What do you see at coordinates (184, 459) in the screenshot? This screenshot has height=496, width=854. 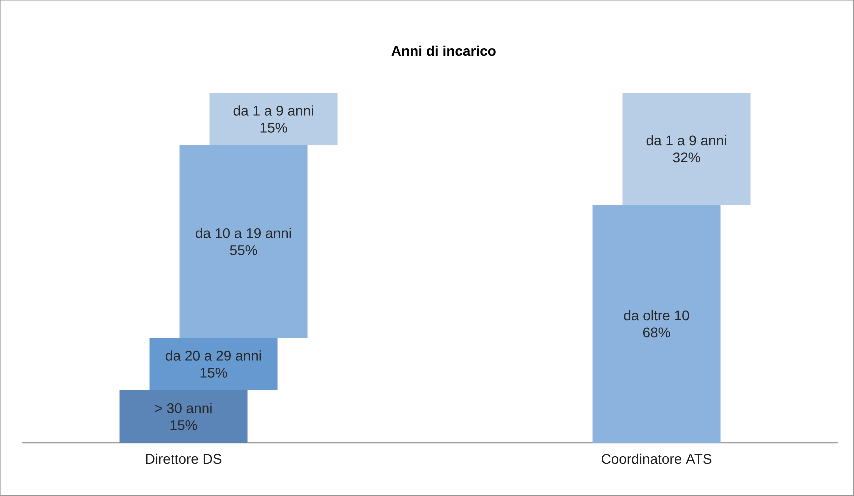 I see `x-tick-label: Direttore DS` at bounding box center [184, 459].